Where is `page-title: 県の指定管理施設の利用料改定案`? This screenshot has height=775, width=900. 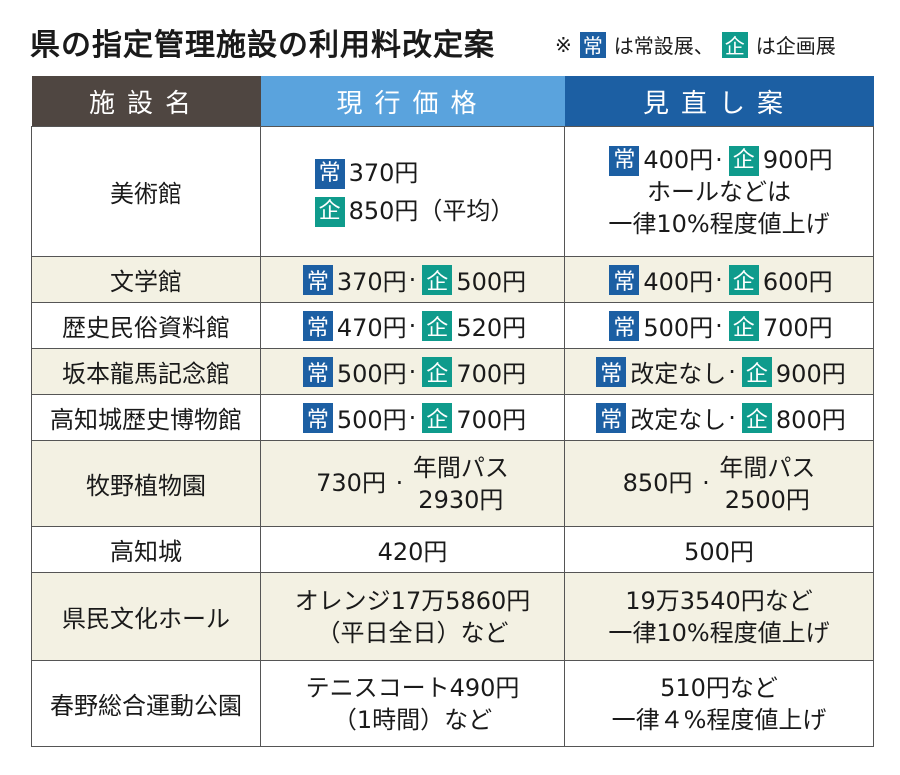
page-title: 県の指定管理施設の利用料改定案 is located at coordinates (262, 45).